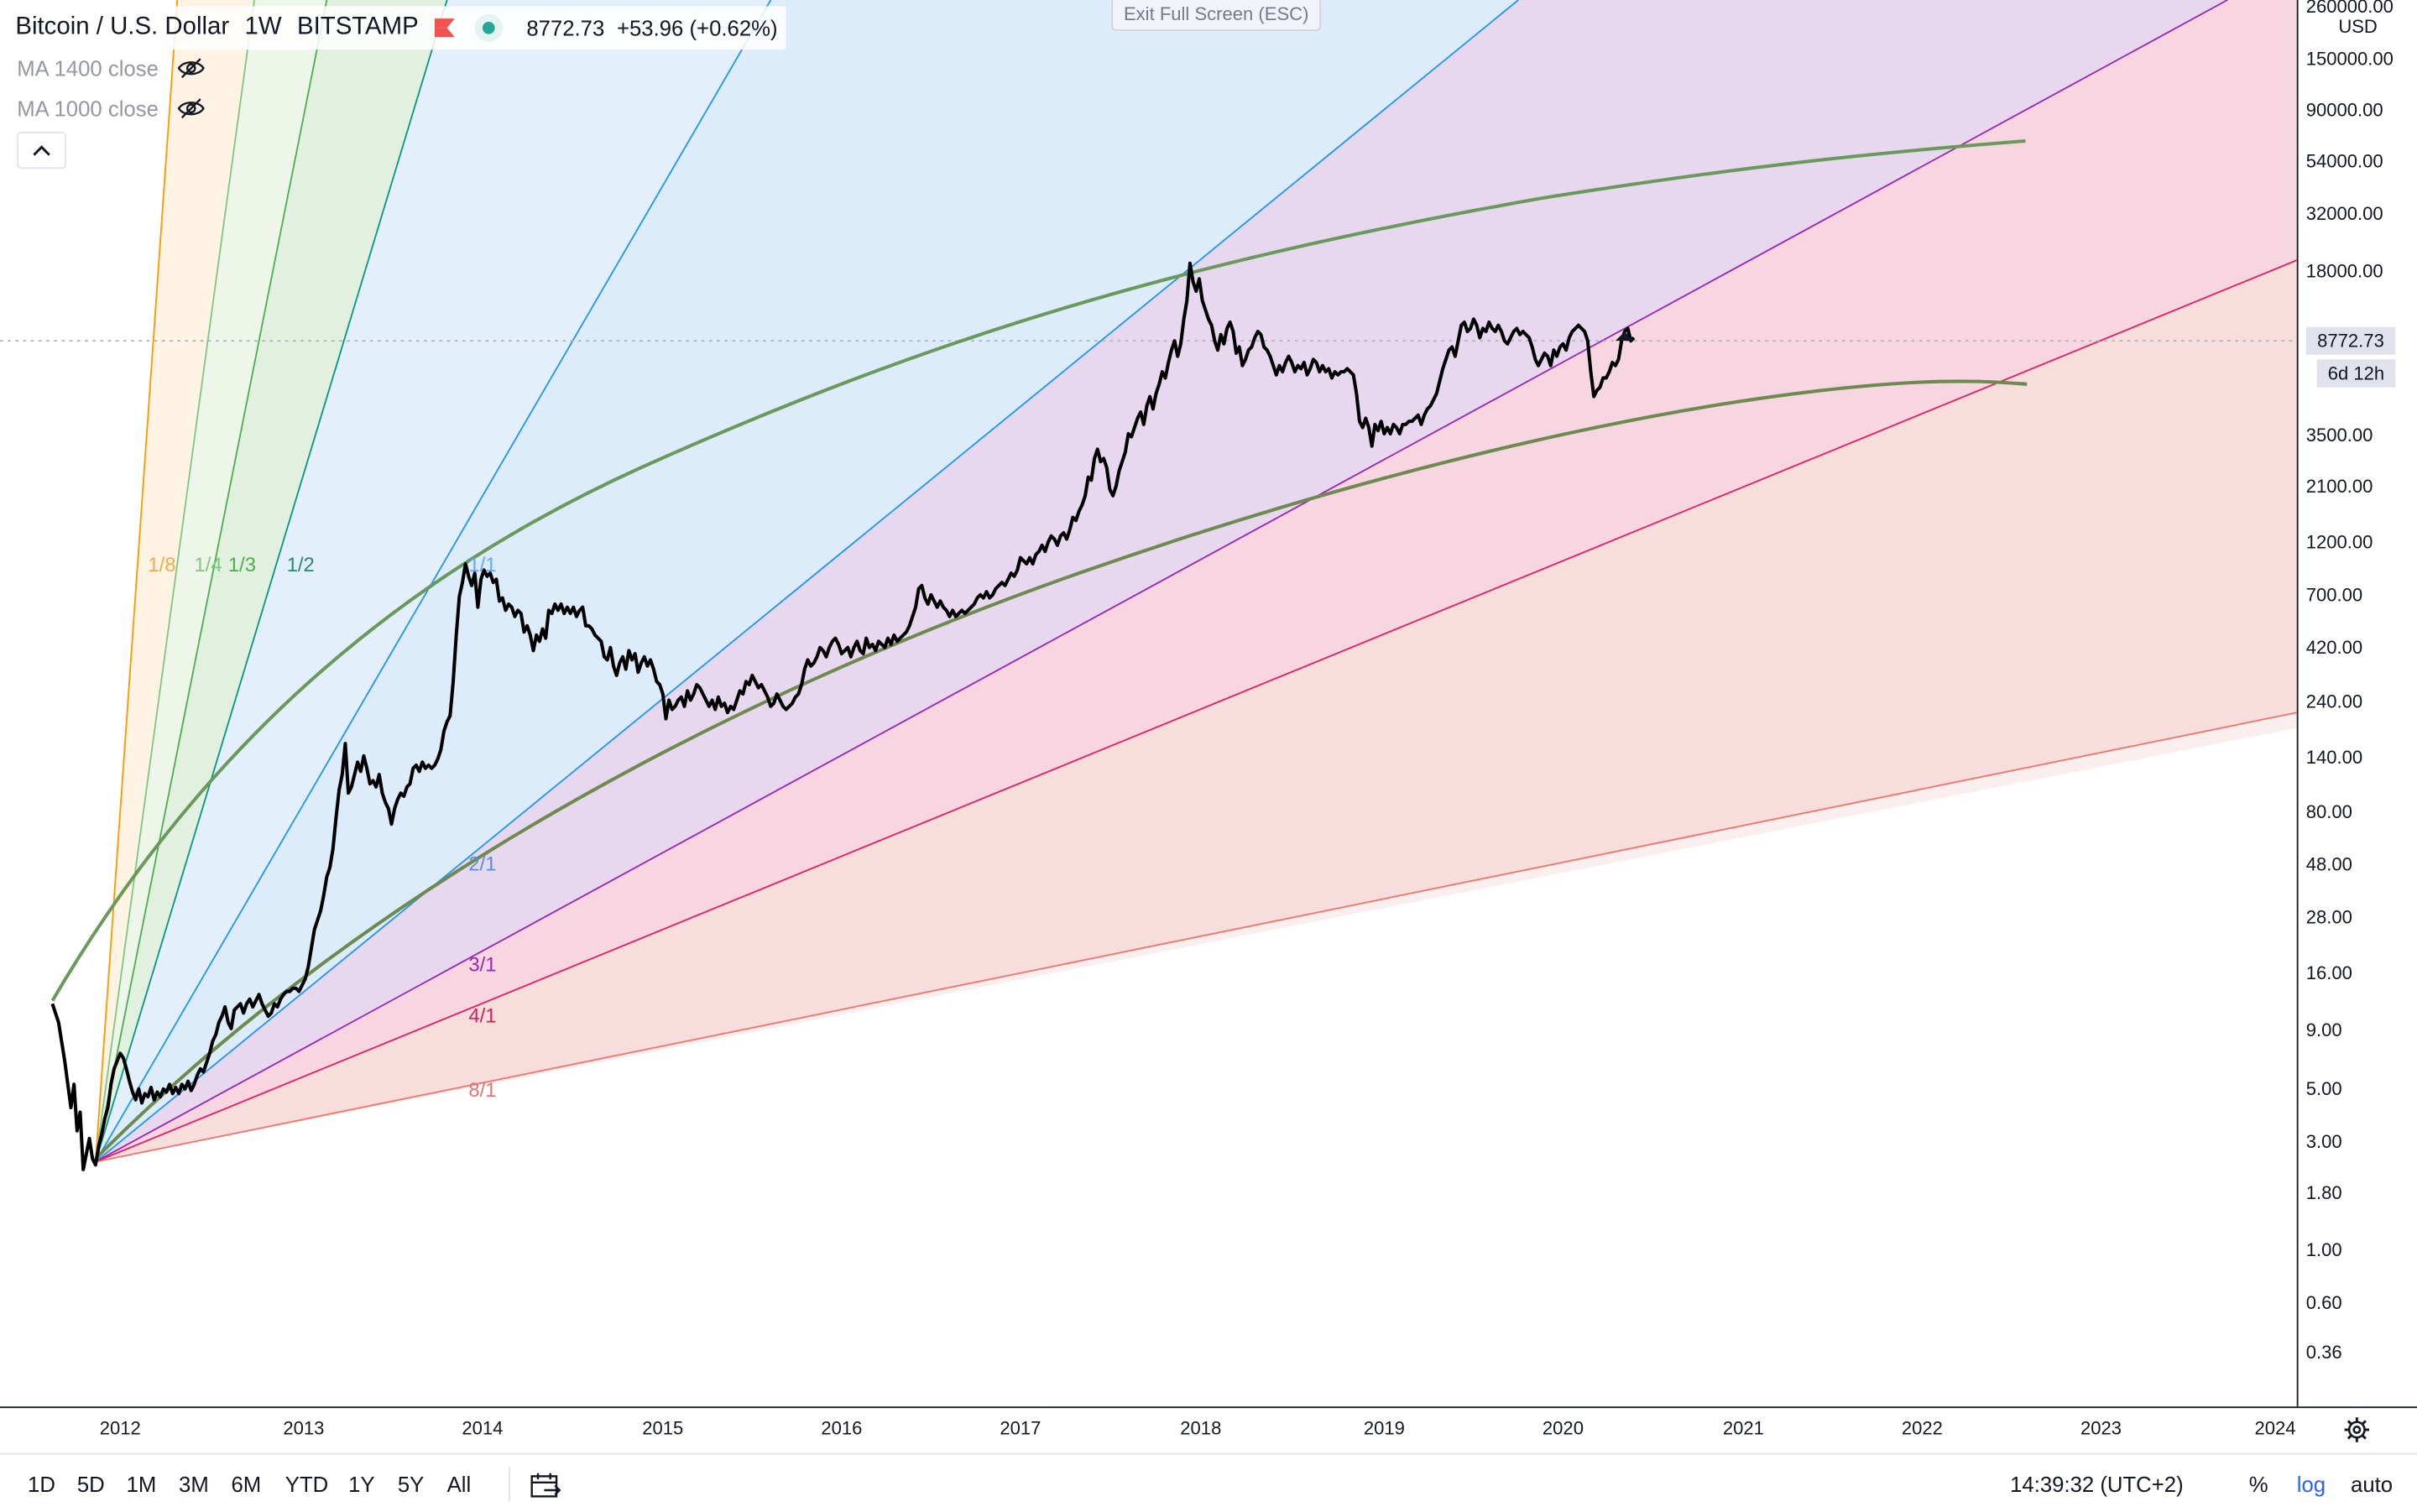 Image resolution: width=2417 pixels, height=1512 pixels. Describe the element at coordinates (2339, 543) in the screenshot. I see `price-tick: 1200.00` at that location.